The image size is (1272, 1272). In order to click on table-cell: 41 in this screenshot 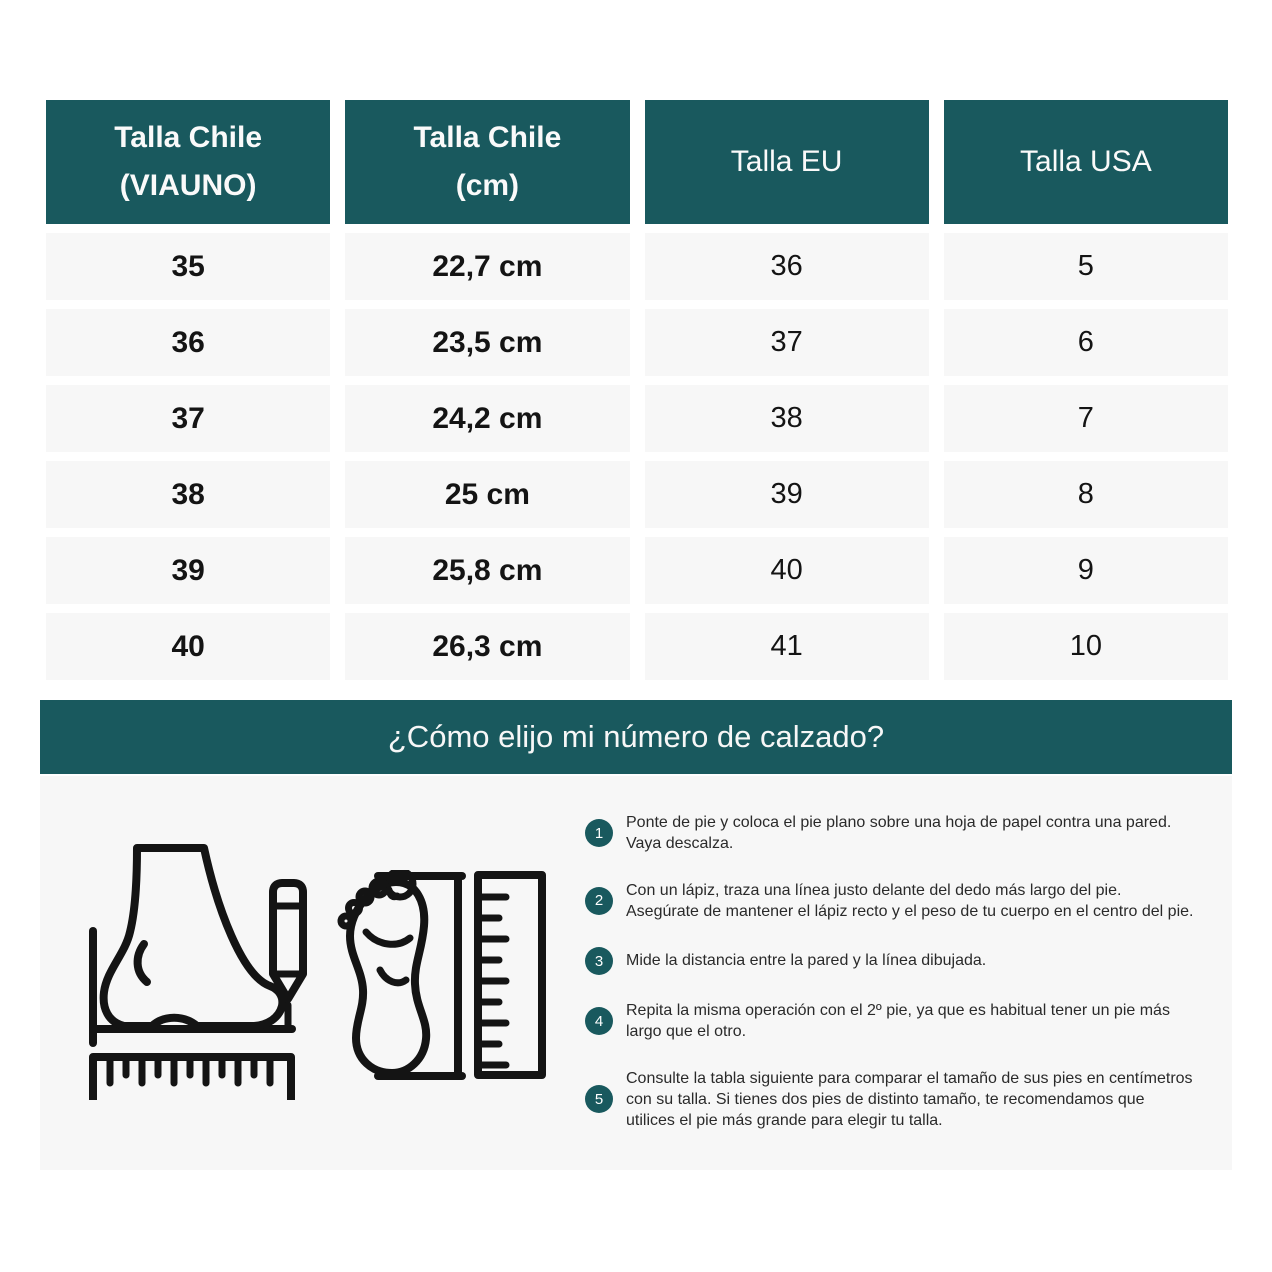, I will do `click(786, 646)`.